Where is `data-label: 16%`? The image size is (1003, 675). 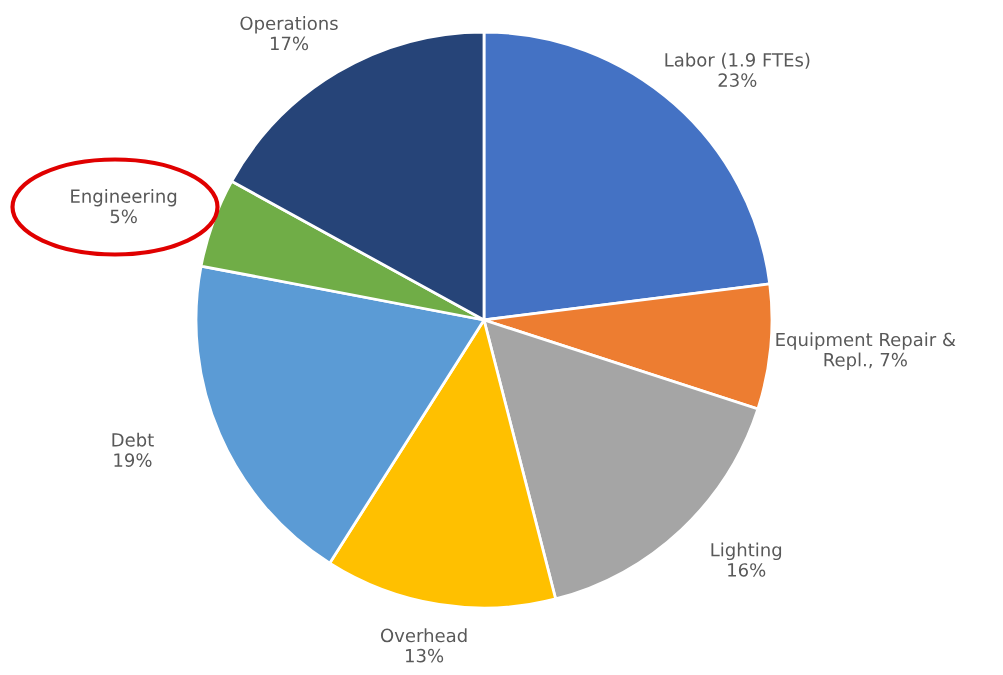
data-label: 16% is located at coordinates (747, 570).